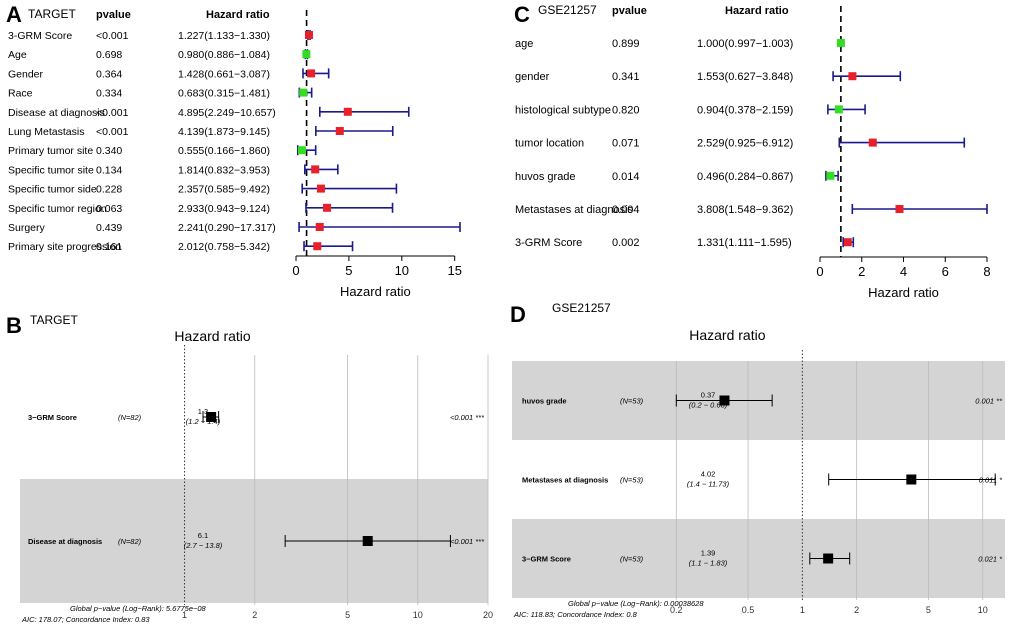  I want to click on row-label: Specific tumor region, so click(57, 209).